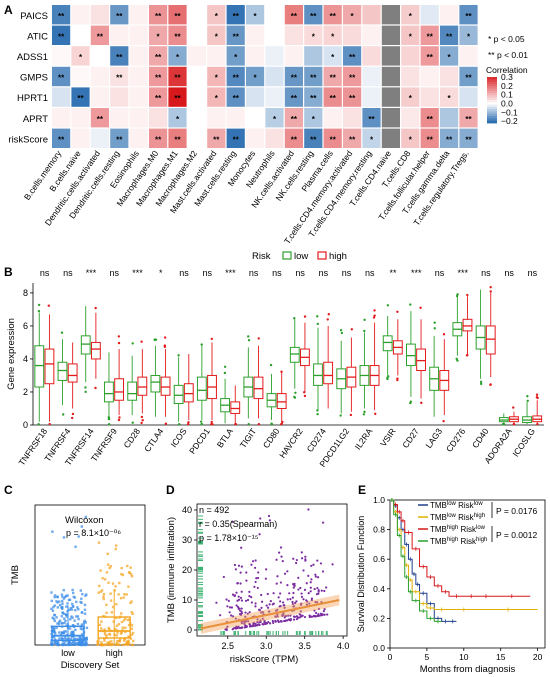  Describe the element at coordinates (462, 273) in the screenshot. I see `significance-label: ***` at that location.